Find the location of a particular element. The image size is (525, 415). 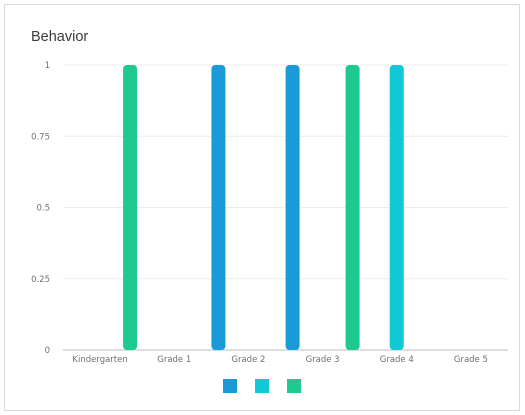

x-tick-label: Grade 4 is located at coordinates (397, 360).